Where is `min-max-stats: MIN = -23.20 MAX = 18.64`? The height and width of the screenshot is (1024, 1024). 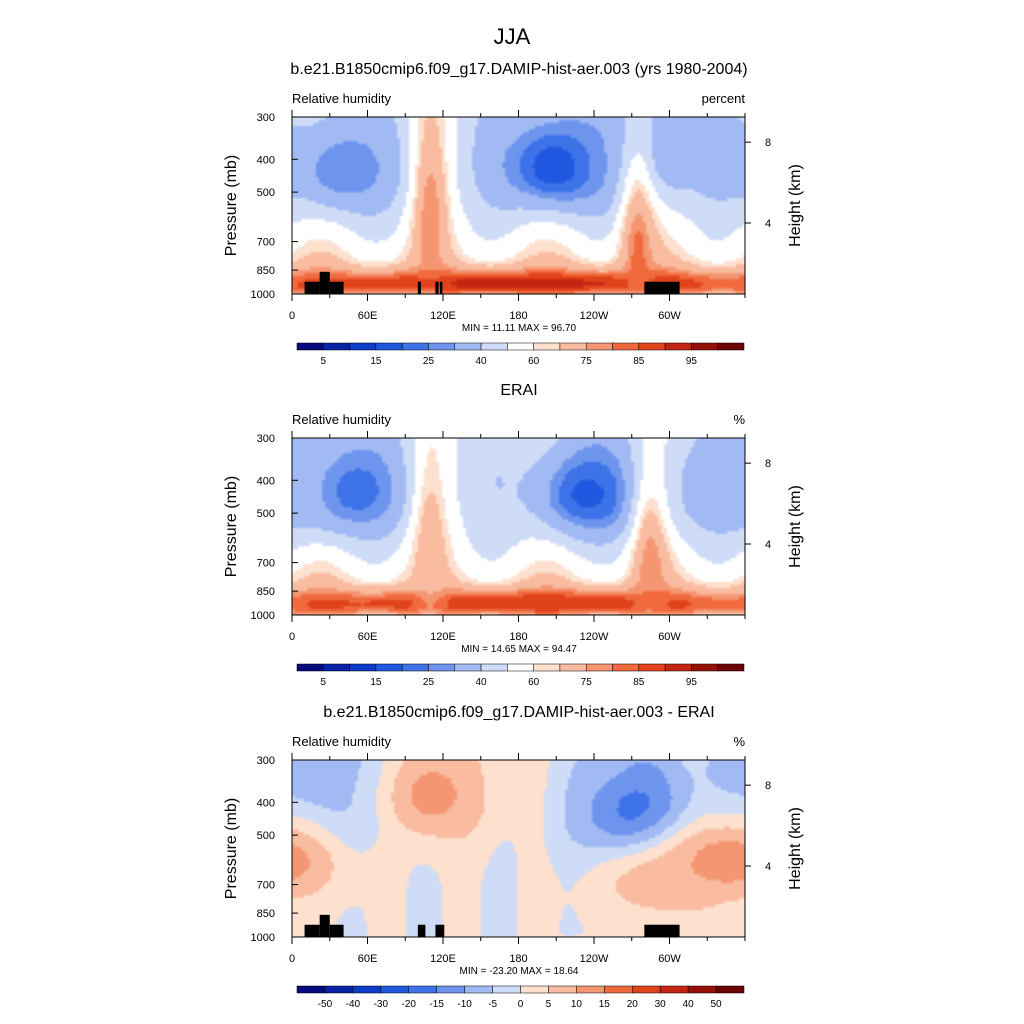 min-max-stats: MIN = -23.20 MAX = 18.64 is located at coordinates (519, 971).